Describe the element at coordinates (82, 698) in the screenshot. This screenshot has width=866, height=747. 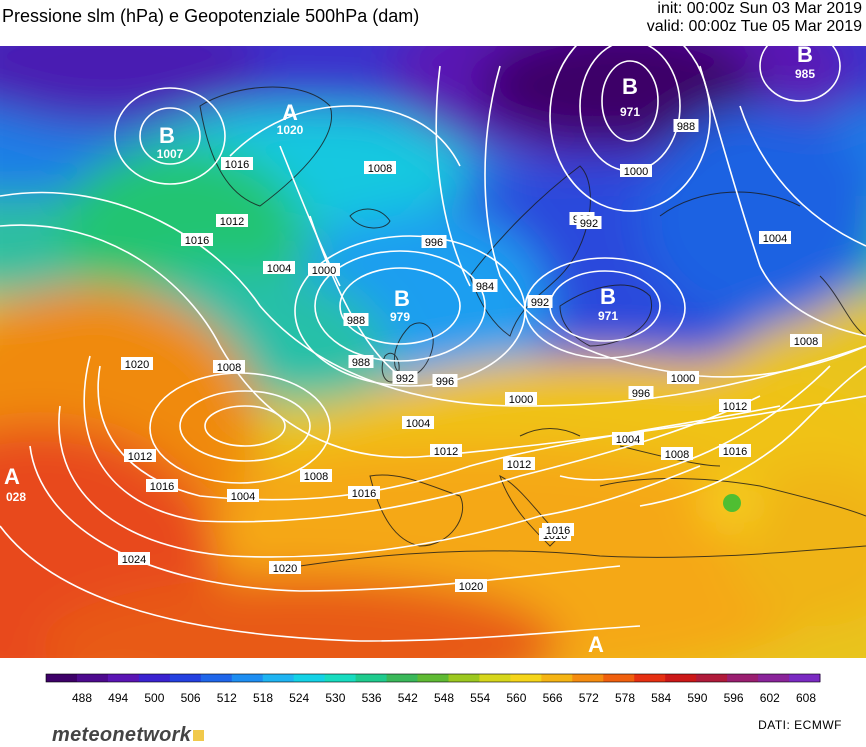
I see `colorbar-label: 488` at that location.